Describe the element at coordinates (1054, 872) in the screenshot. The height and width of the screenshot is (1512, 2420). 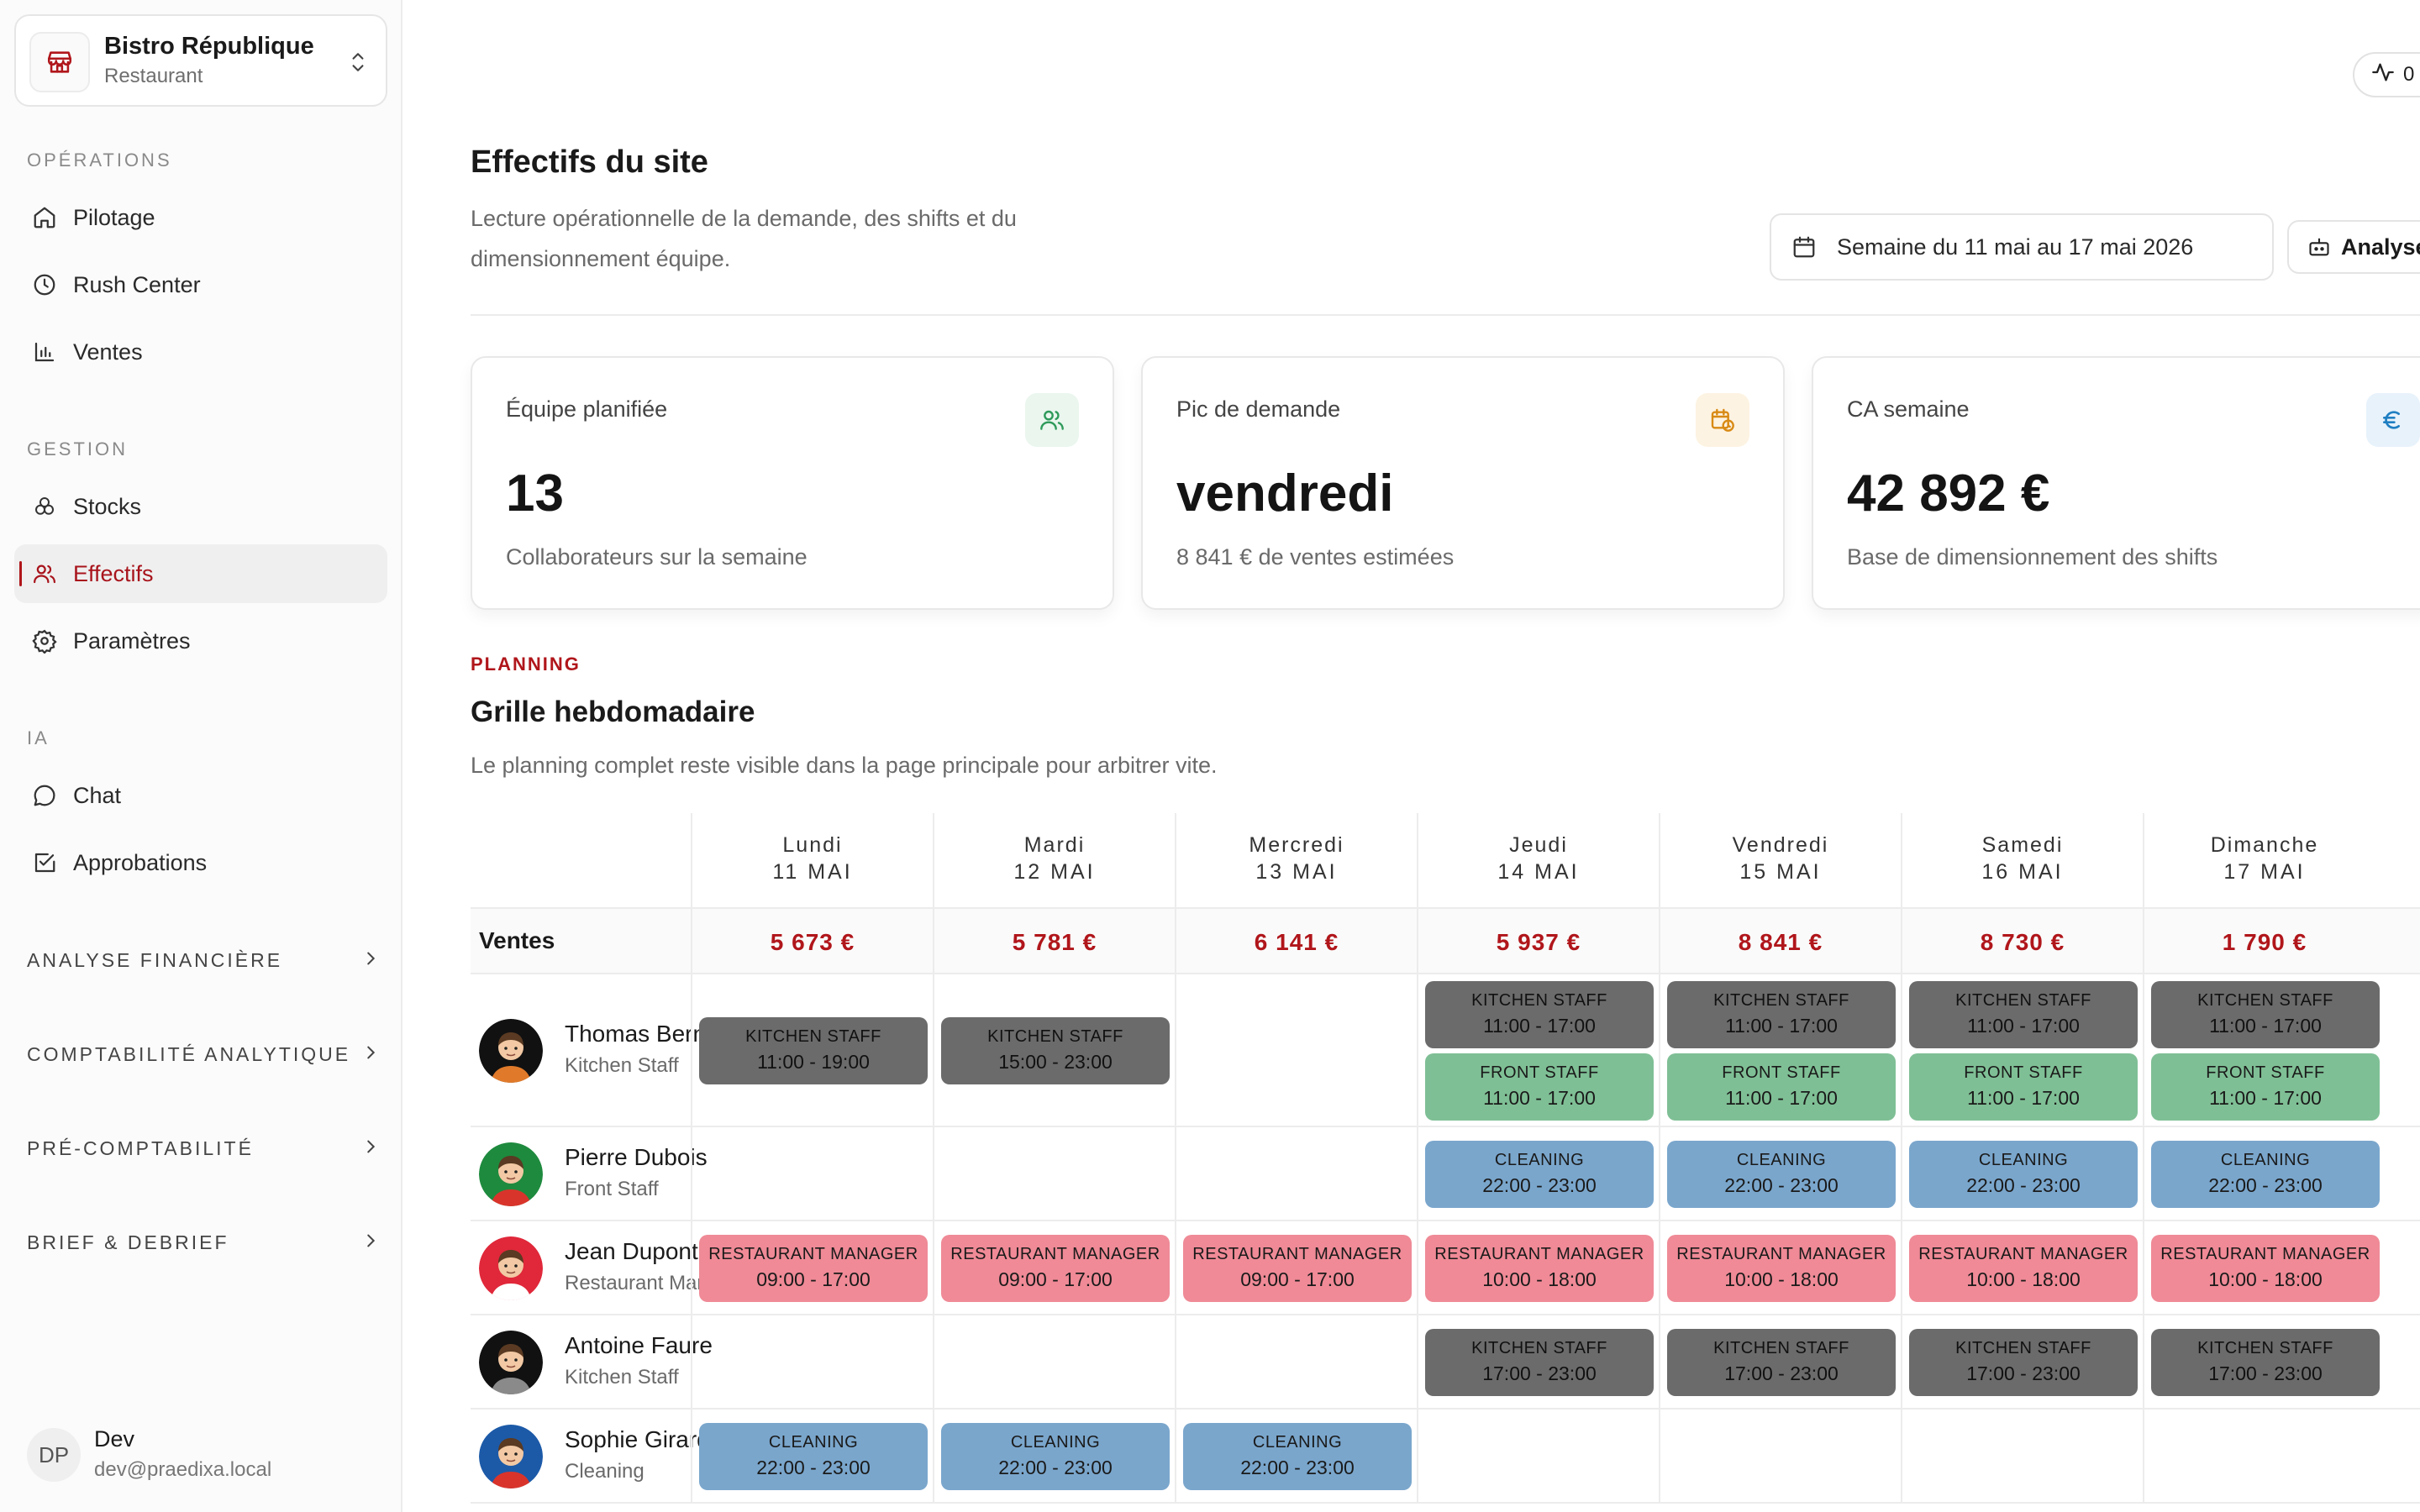
I see `day-date: 12 MAI` at that location.